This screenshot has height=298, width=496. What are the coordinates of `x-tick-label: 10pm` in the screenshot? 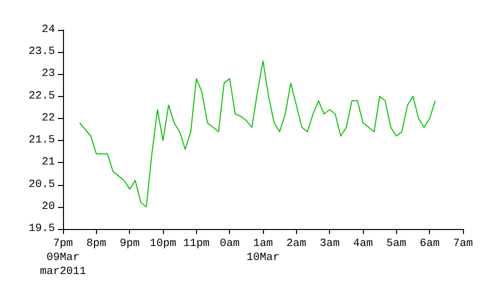 It's located at (163, 244).